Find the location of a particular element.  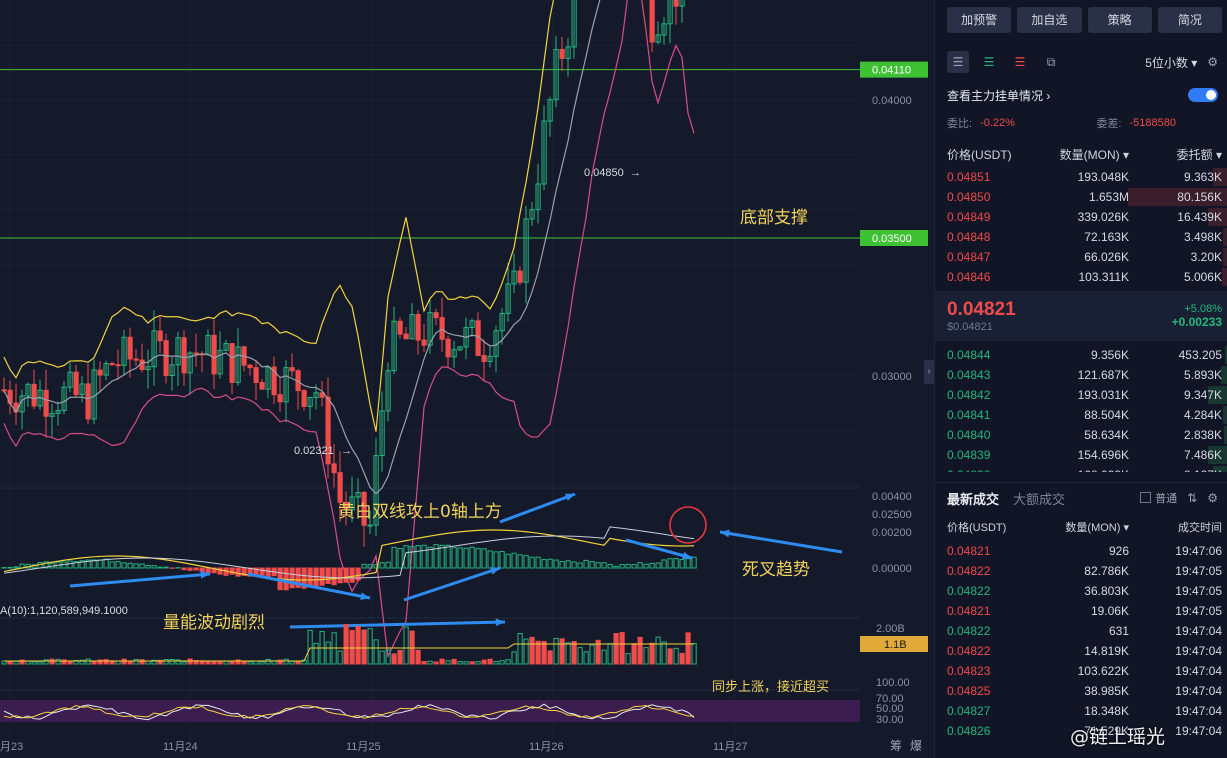

strategy-button: 策略 is located at coordinates (1119, 20).